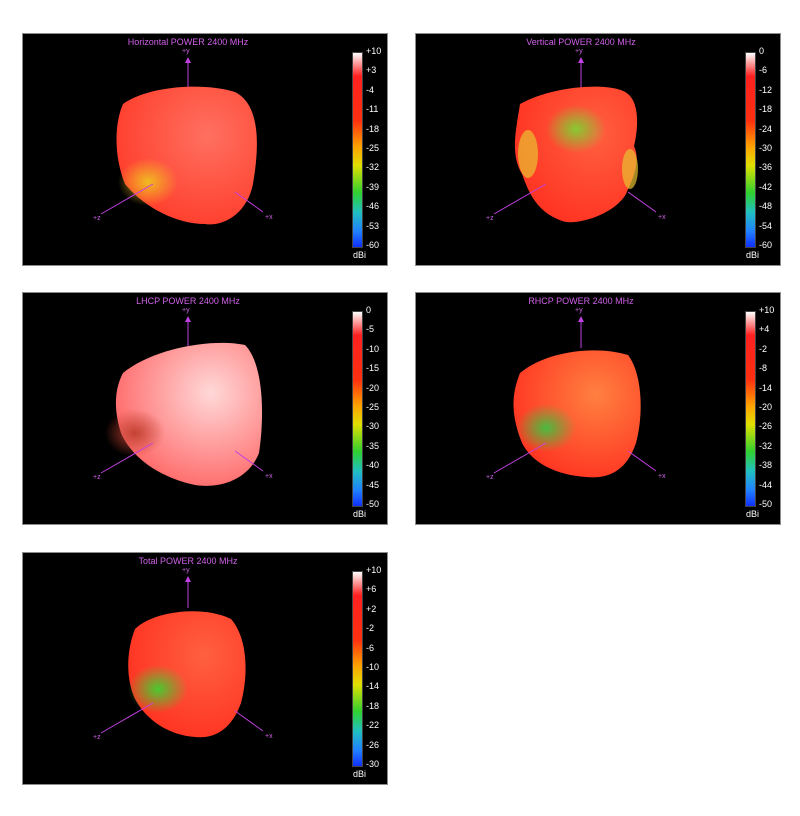  Describe the element at coordinates (188, 561) in the screenshot. I see `chart-title: Total POWER 2400 MHz` at that location.